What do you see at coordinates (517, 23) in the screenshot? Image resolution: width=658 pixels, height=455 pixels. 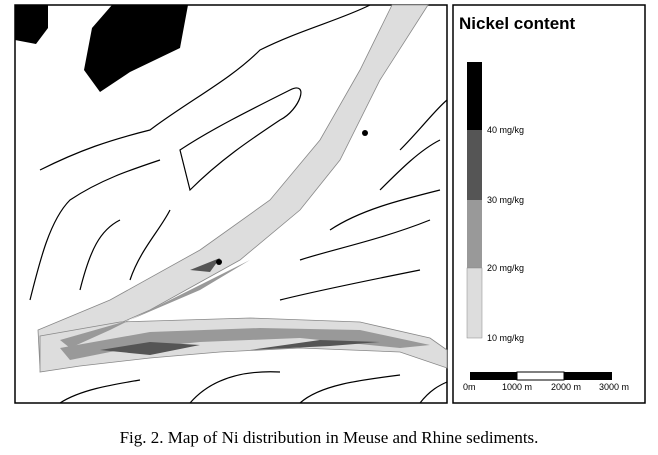 I see `legend-title: Nickel content` at bounding box center [517, 23].